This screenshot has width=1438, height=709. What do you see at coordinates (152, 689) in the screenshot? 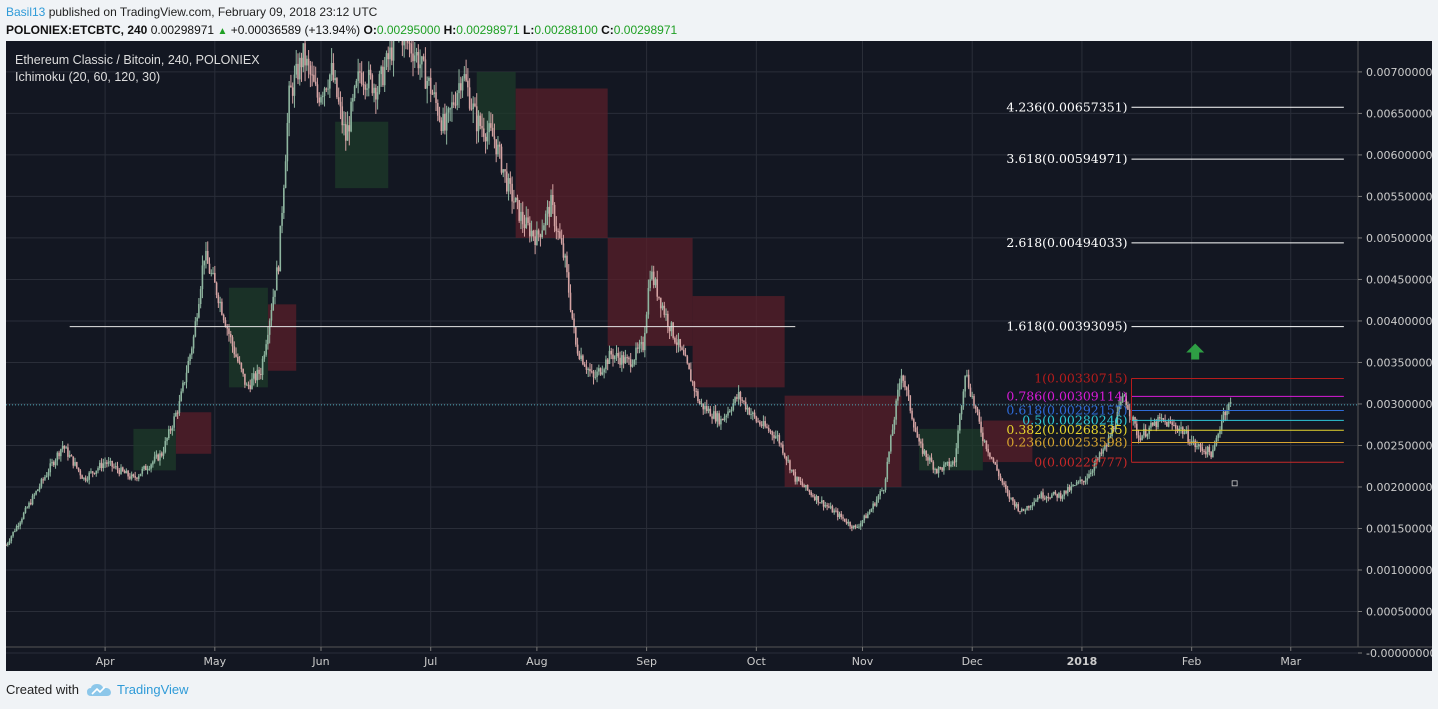
I see `tradingview-link: TradingView` at bounding box center [152, 689].